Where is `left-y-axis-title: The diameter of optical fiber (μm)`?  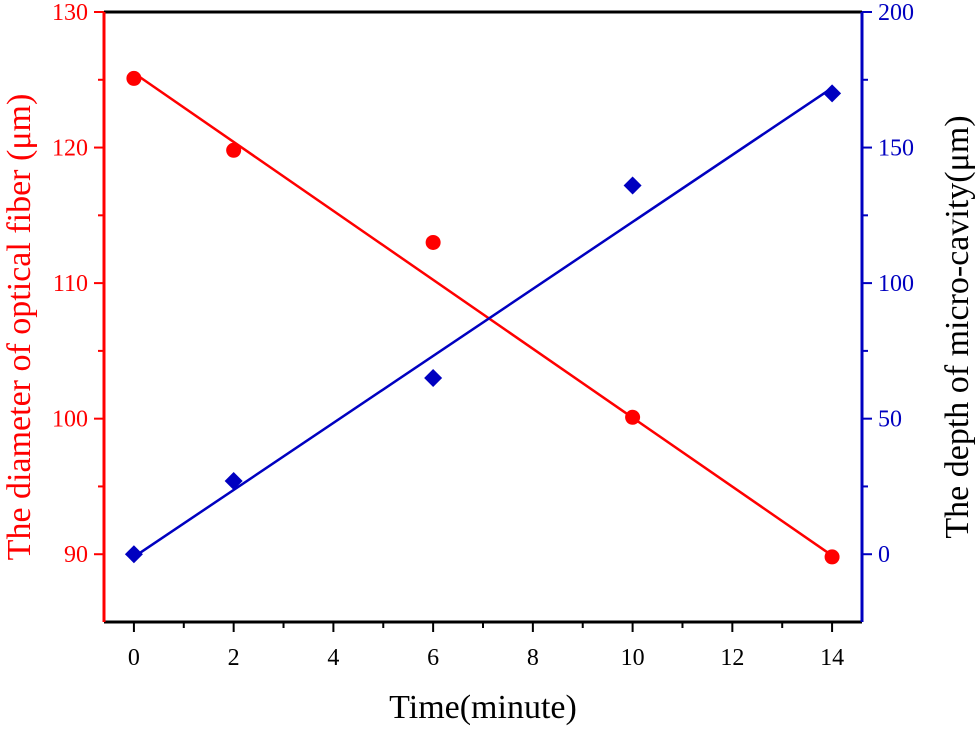
left-y-axis-title: The diameter of optical fiber (μm) is located at coordinates (19, 327).